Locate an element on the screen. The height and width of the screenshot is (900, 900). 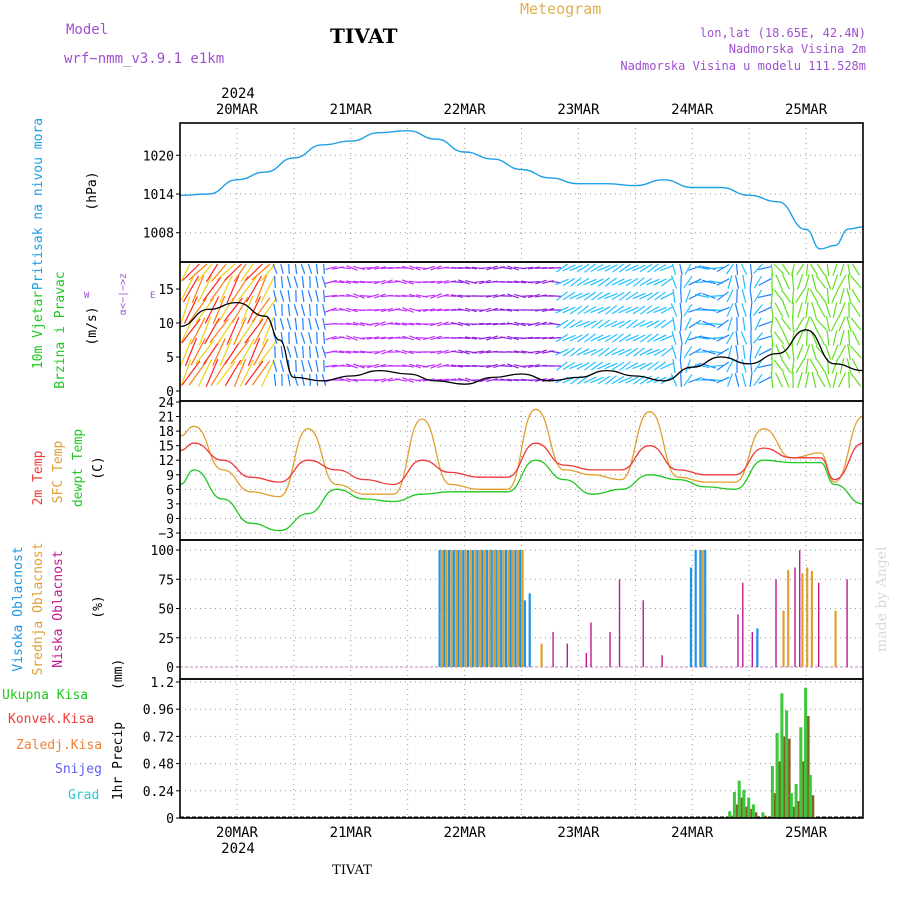
precip-ytick-label: 0.24 is located at coordinates (158, 792).